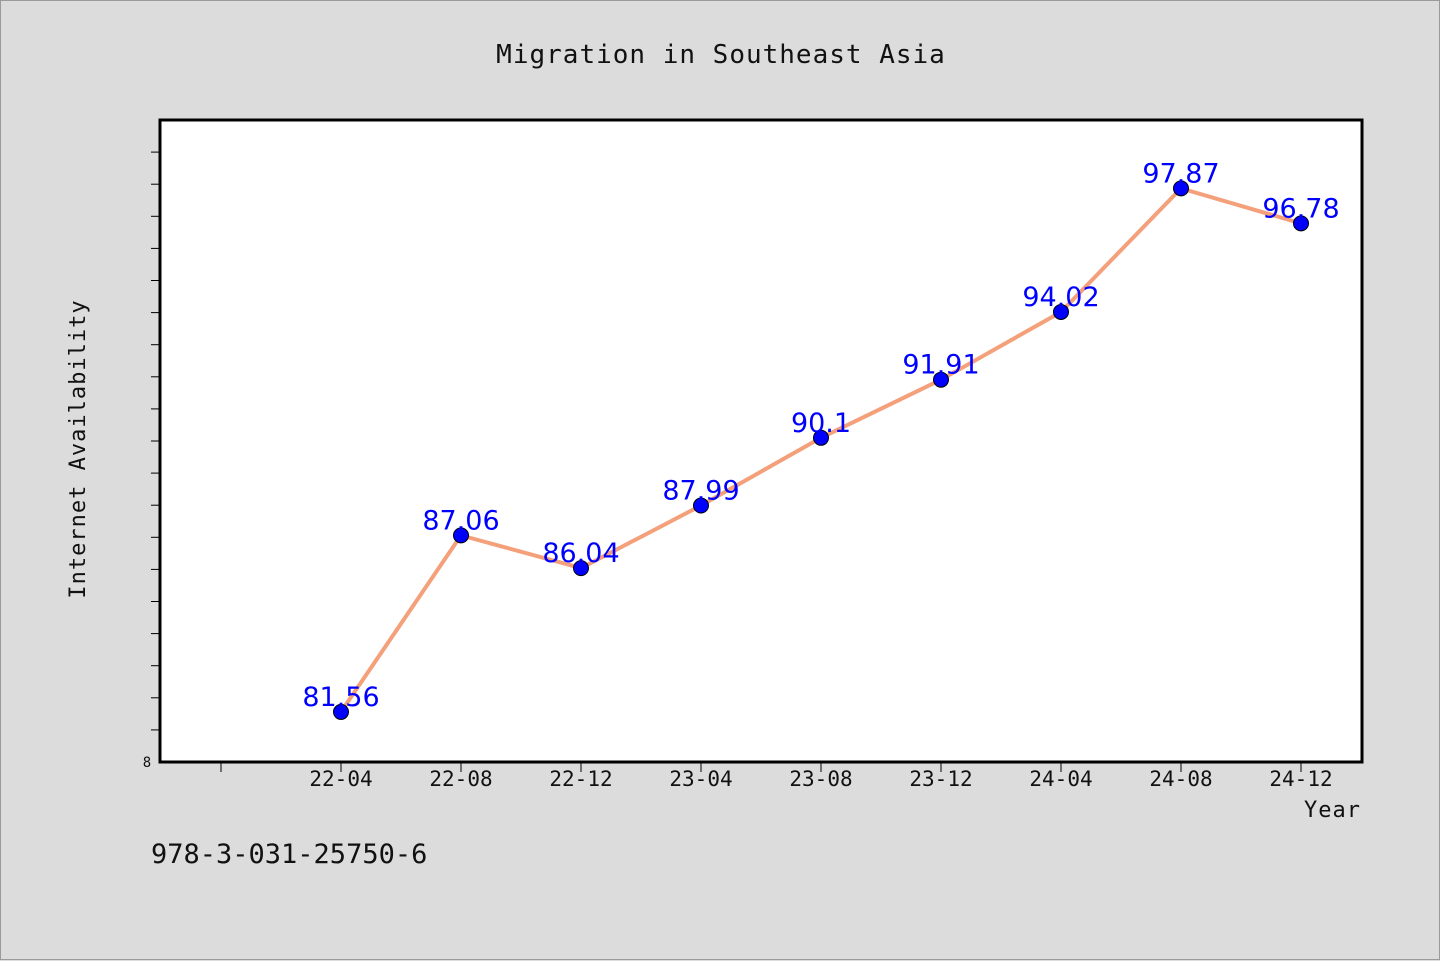  What do you see at coordinates (1060, 779) in the screenshot?
I see `x-tick-label: 24-04` at bounding box center [1060, 779].